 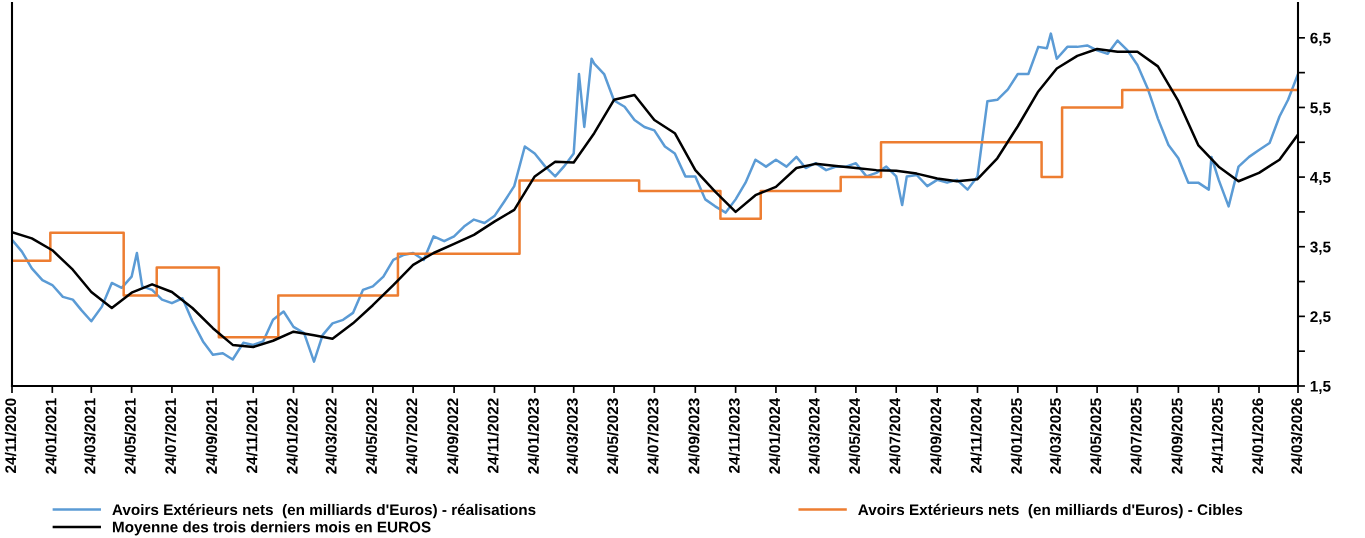 I want to click on x-tick-label: 24/03/2022, so click(x=331, y=436).